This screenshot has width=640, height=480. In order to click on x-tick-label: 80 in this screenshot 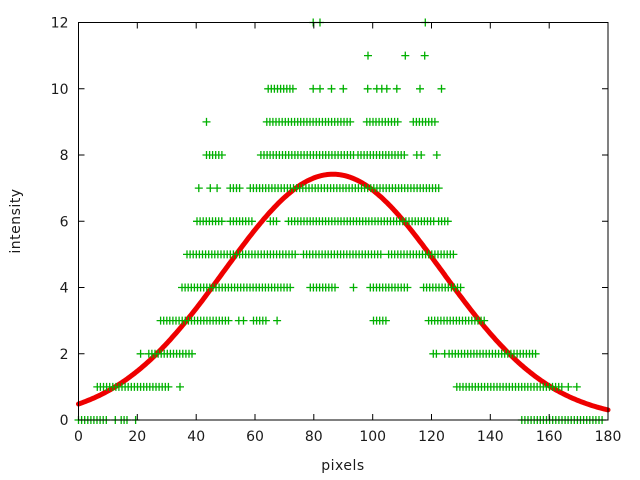, I will do `click(314, 437)`.